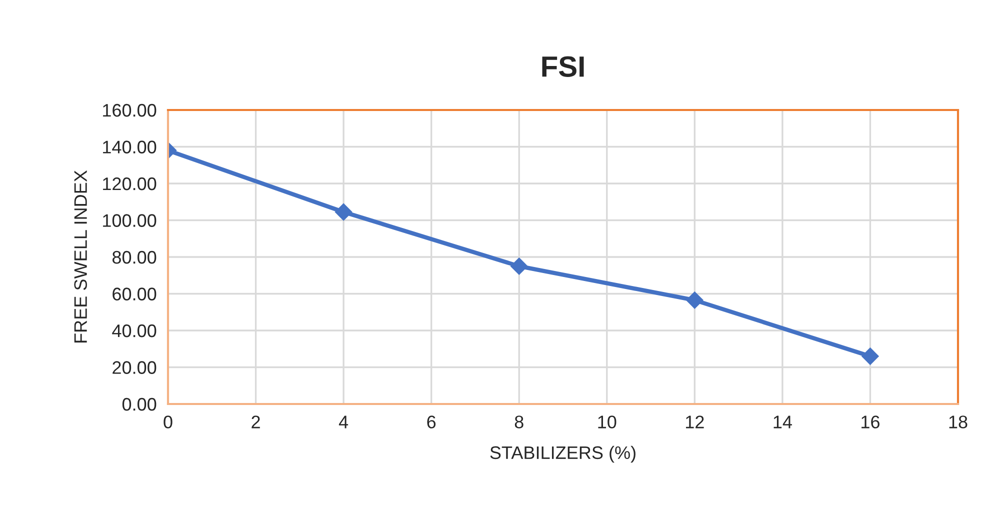 Image resolution: width=987 pixels, height=514 pixels. I want to click on x-tick-label: 0, so click(168, 422).